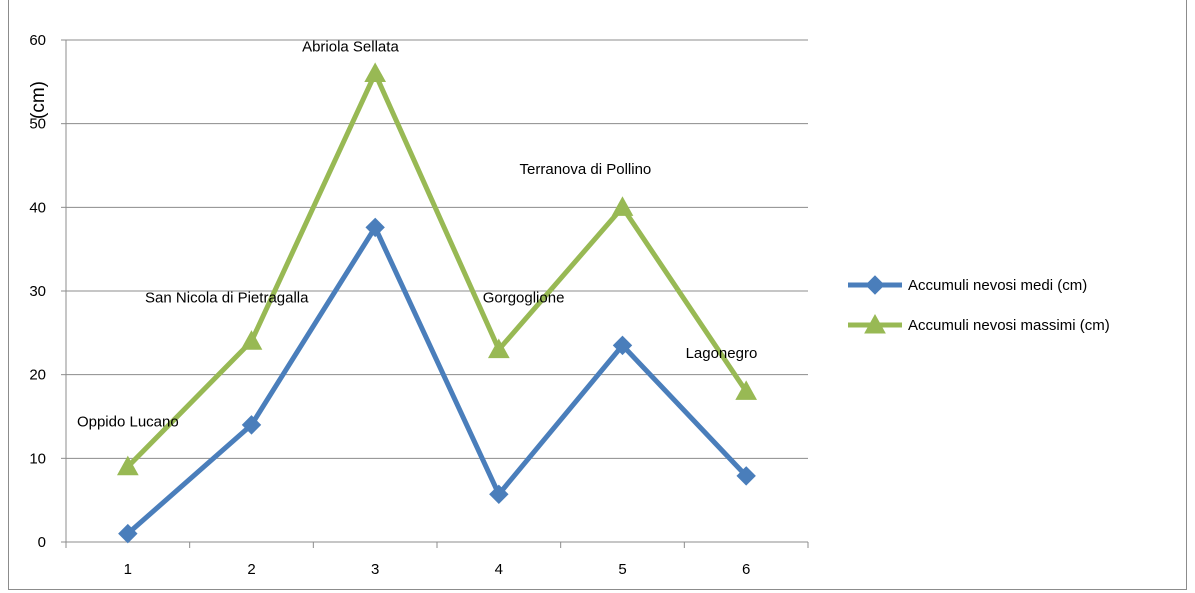 The image size is (1195, 593). Describe the element at coordinates (1009, 325) in the screenshot. I see `legend-label: Accumuli nevosi massimi (cm)` at that location.